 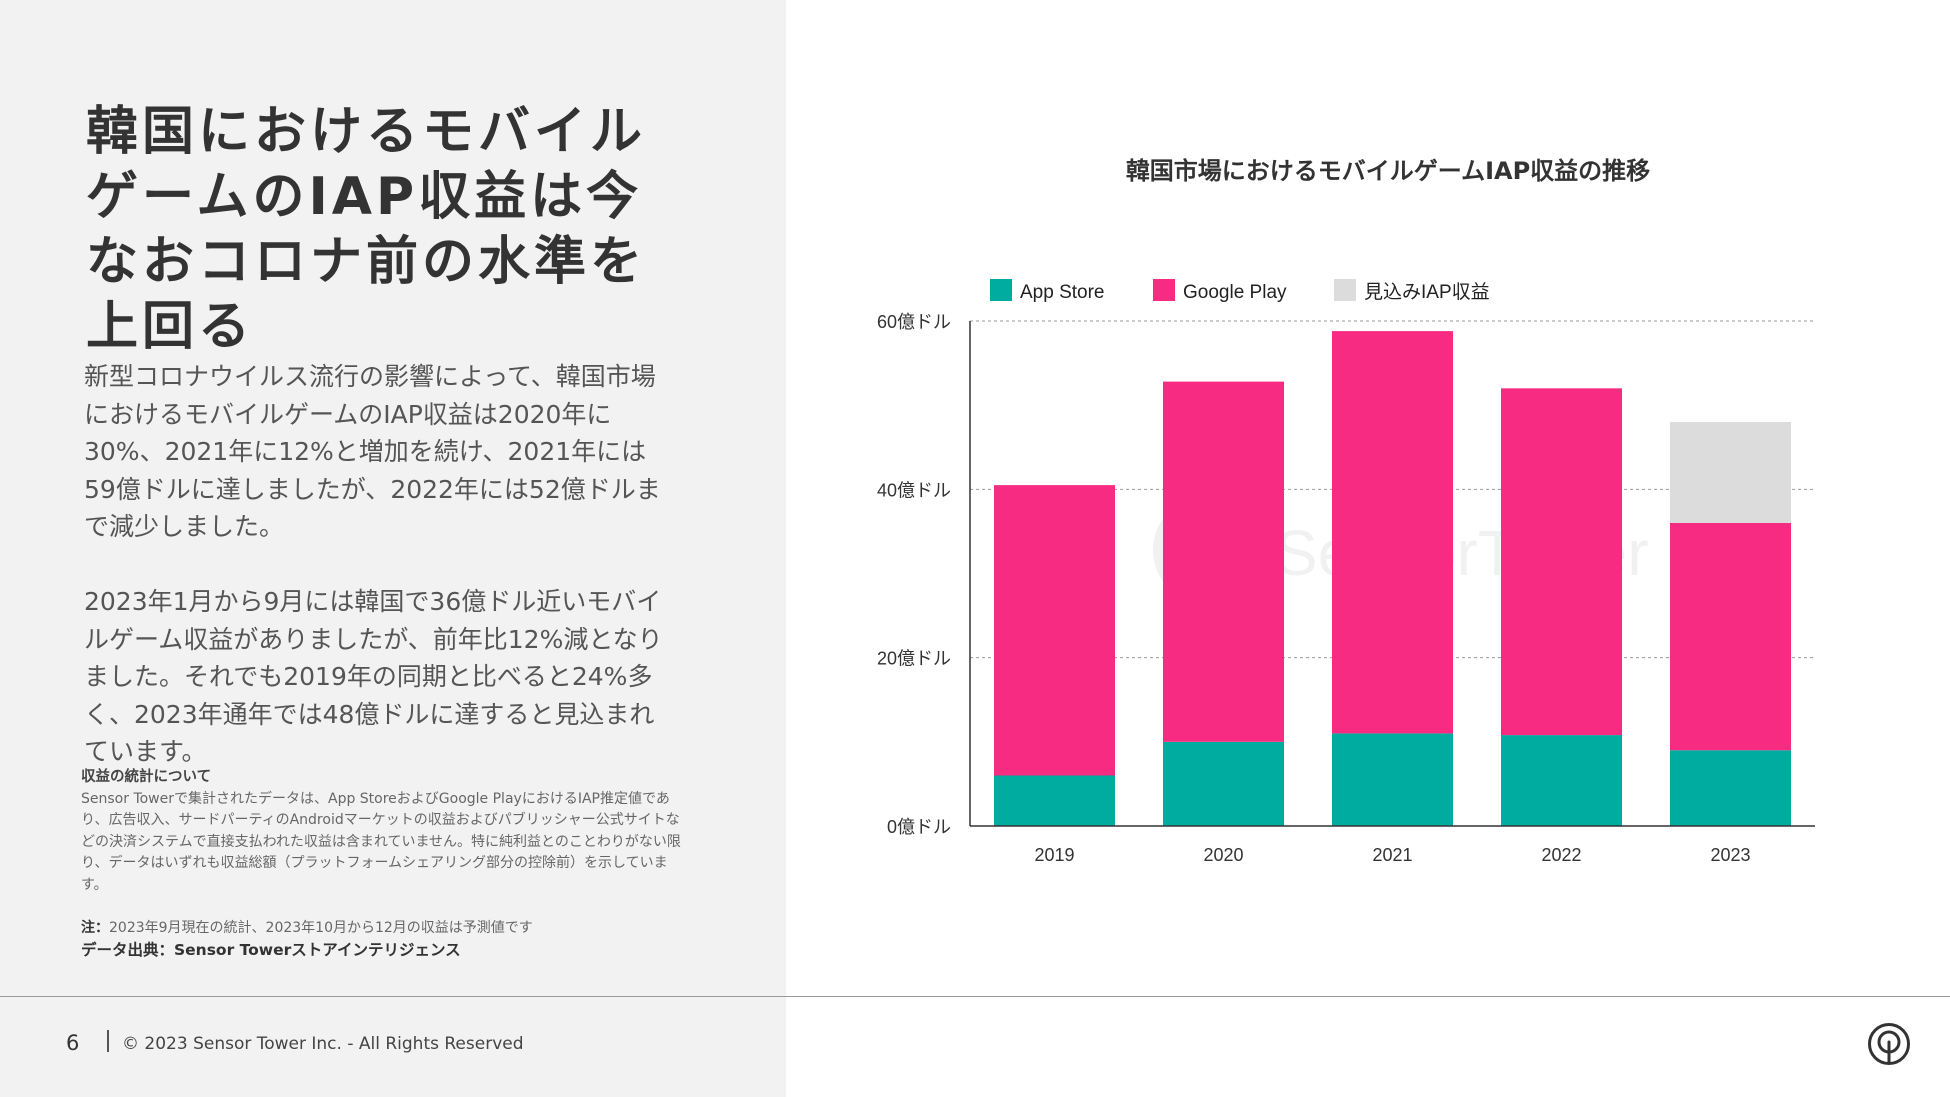 What do you see at coordinates (1730, 855) in the screenshot?
I see `x-tick-label: 2023` at bounding box center [1730, 855].